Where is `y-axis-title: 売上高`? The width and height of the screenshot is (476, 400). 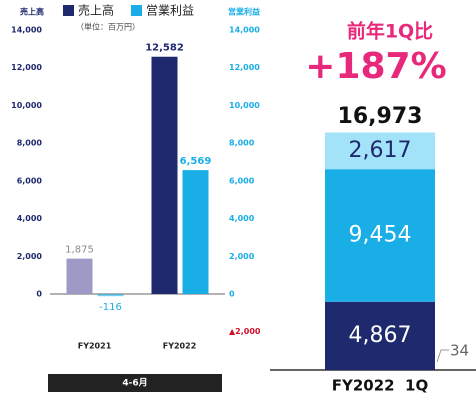
y-axis-title: 売上高 is located at coordinates (32, 12).